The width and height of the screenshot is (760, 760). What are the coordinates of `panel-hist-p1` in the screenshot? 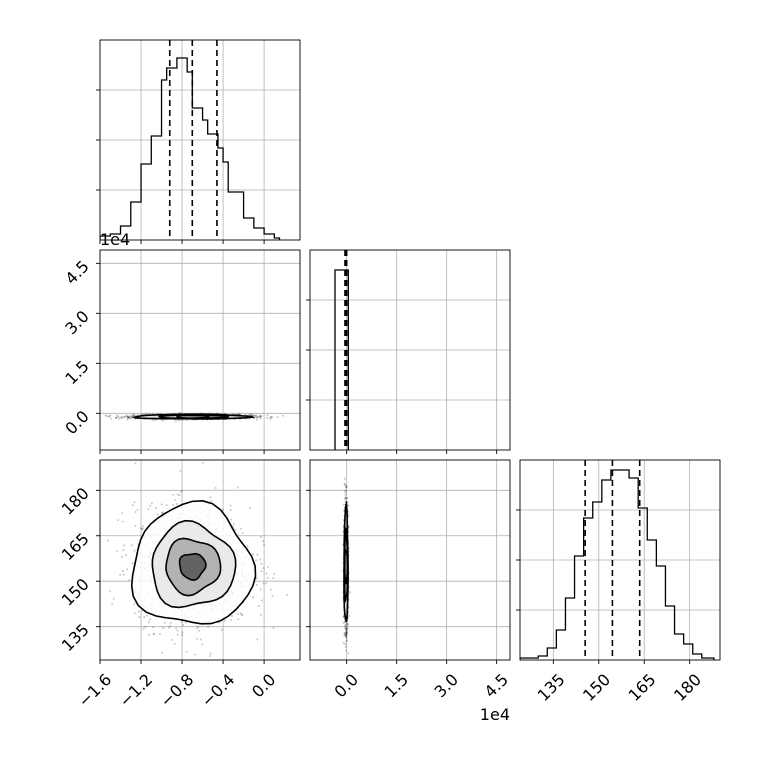 It's located at (408, 351).